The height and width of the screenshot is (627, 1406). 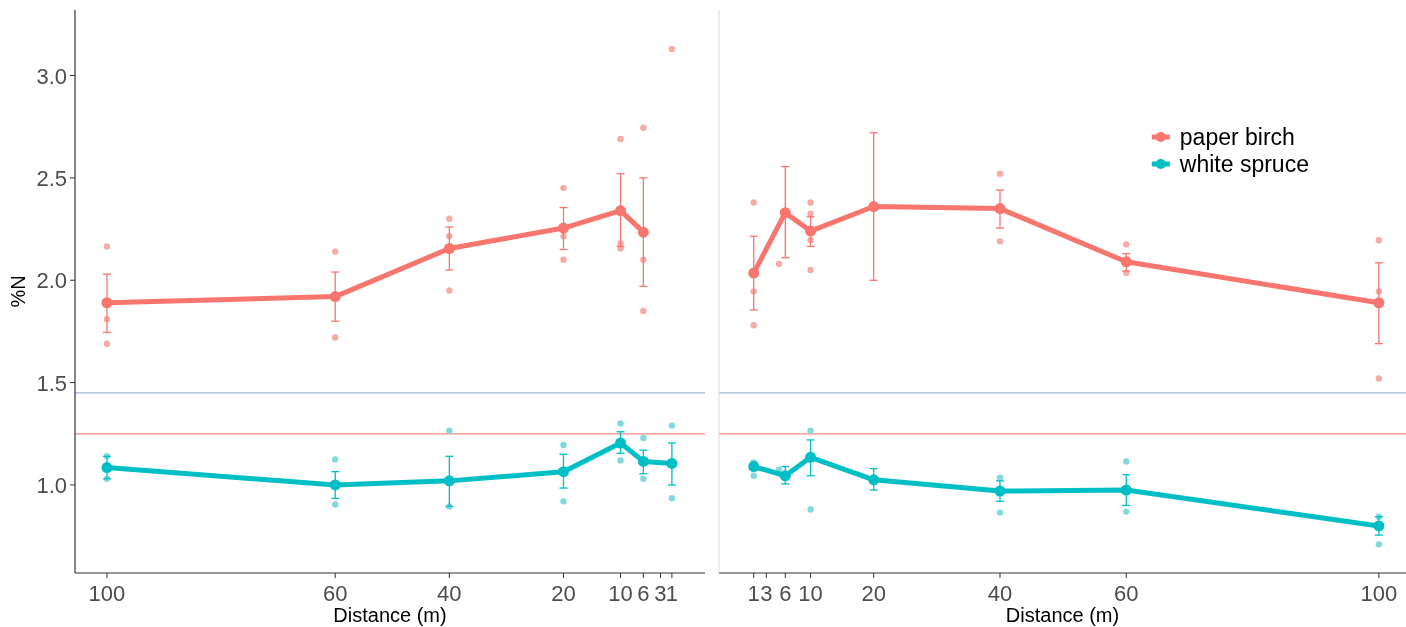 What do you see at coordinates (1243, 164) in the screenshot?
I see `legend-label: white spruce` at bounding box center [1243, 164].